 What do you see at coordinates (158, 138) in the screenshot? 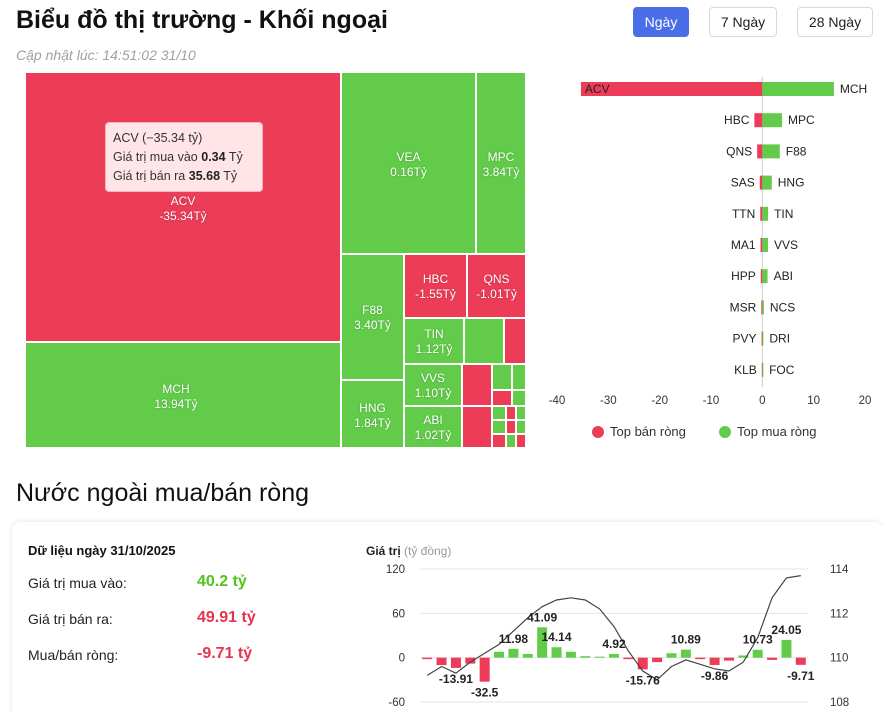
I see `tooltip-title: ACV (−35.34 tỷ)` at bounding box center [158, 138].